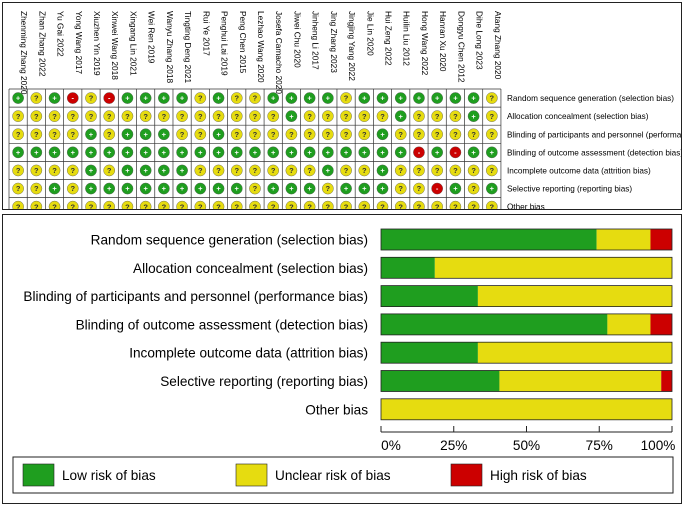 Image resolution: width=685 pixels, height=507 pixels. Describe the element at coordinates (370, 33) in the screenshot. I see `study-label: Jie Lin 2020` at that location.